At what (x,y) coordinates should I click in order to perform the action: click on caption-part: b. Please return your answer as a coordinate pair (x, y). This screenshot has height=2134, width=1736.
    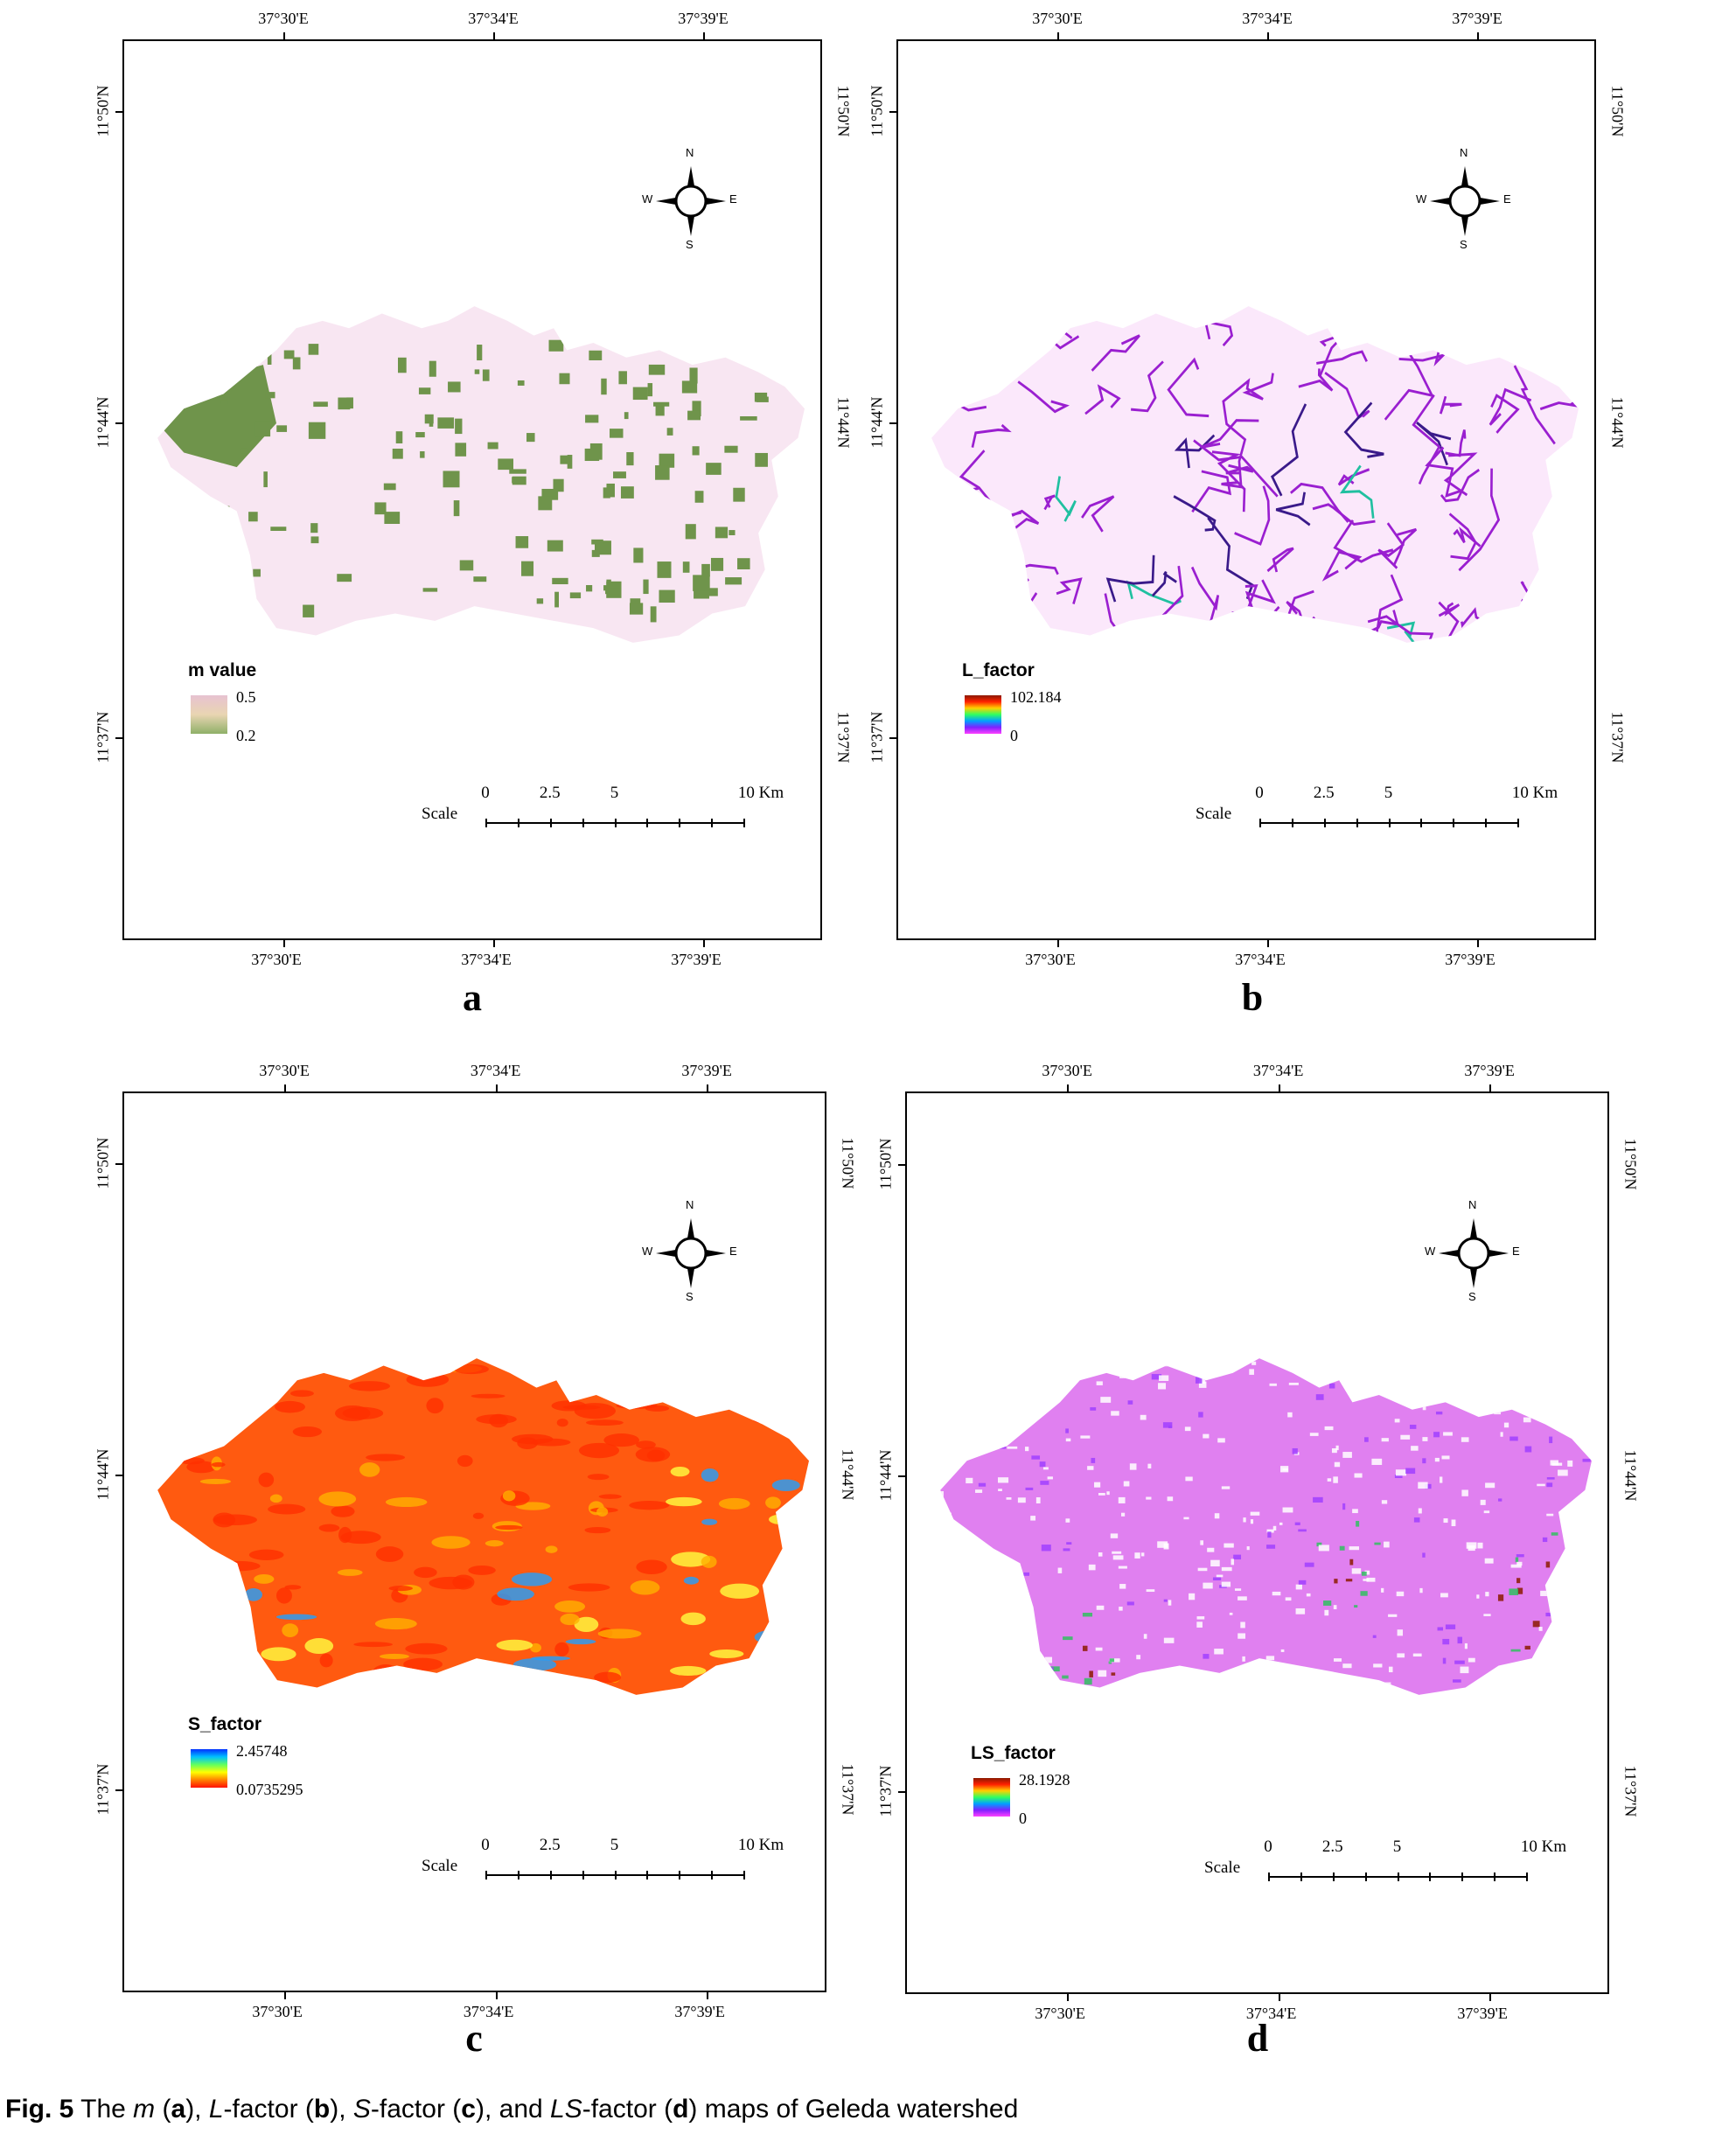
    Looking at the image, I should click on (322, 2109).